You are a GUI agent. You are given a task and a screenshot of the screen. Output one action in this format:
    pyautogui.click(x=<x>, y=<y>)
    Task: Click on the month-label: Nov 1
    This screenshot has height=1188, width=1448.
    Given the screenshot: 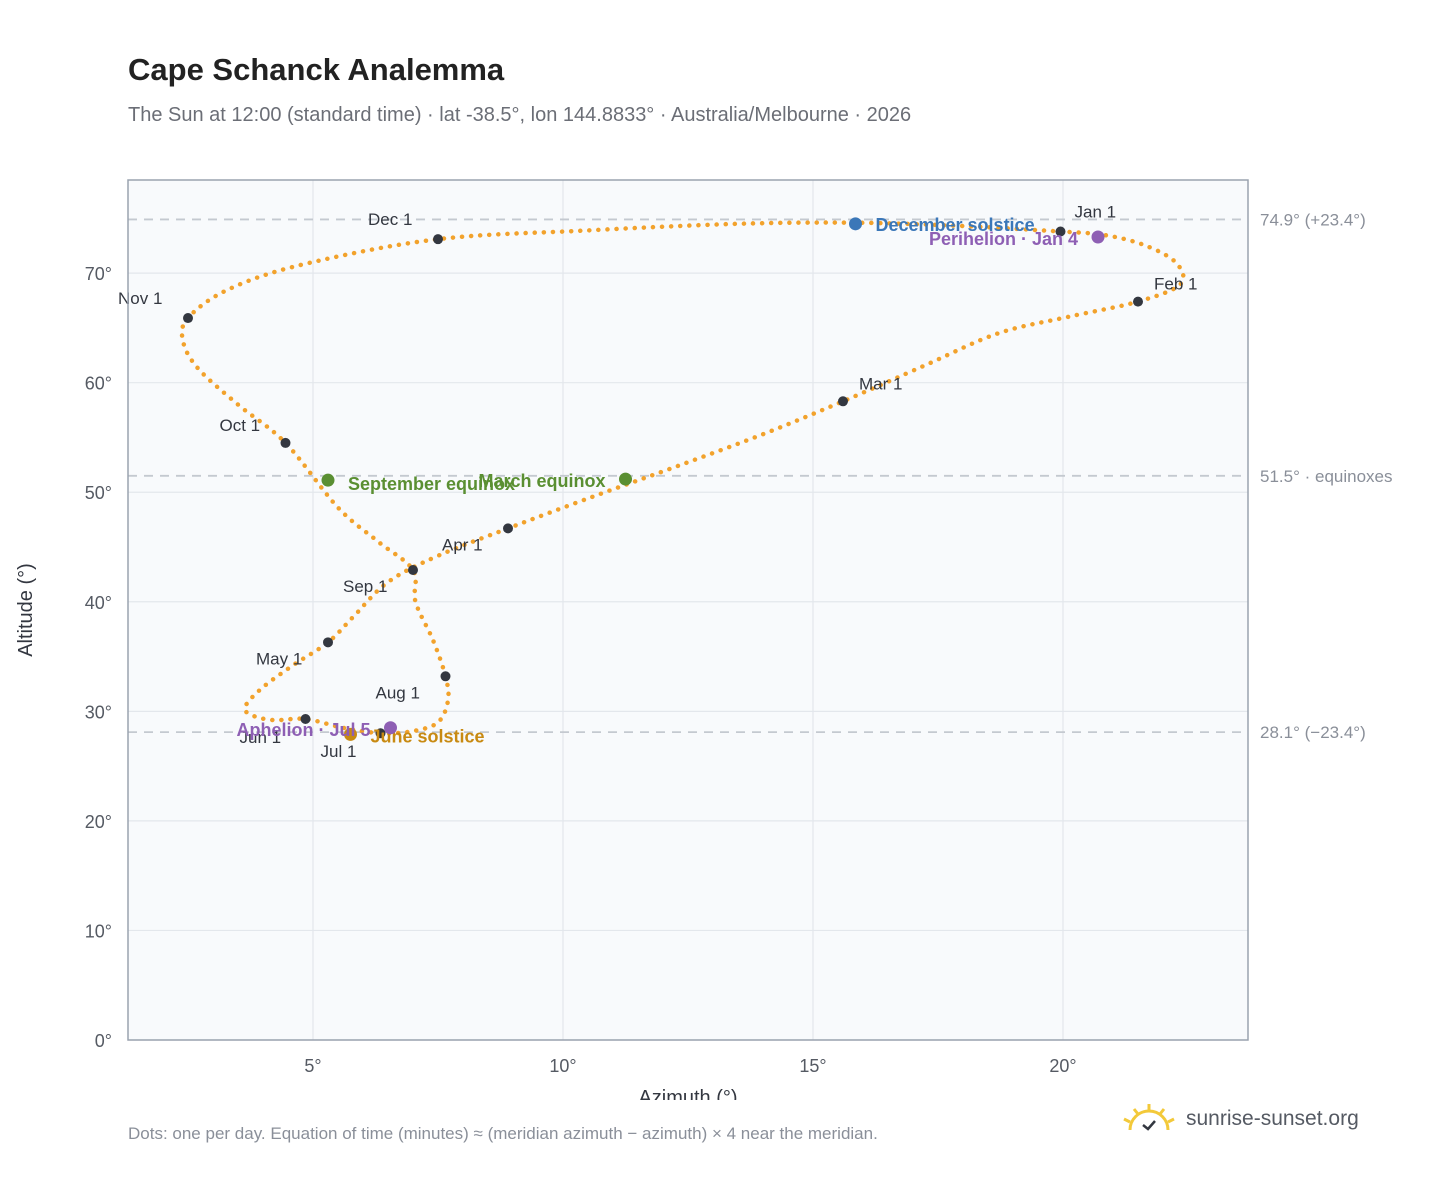 What is the action you would take?
    pyautogui.click(x=140, y=298)
    